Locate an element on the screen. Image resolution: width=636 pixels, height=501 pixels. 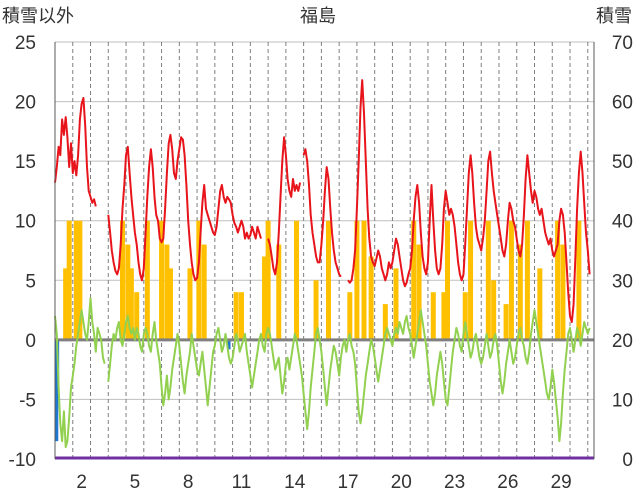
x-tick-label: 5 is located at coordinates (135, 482).